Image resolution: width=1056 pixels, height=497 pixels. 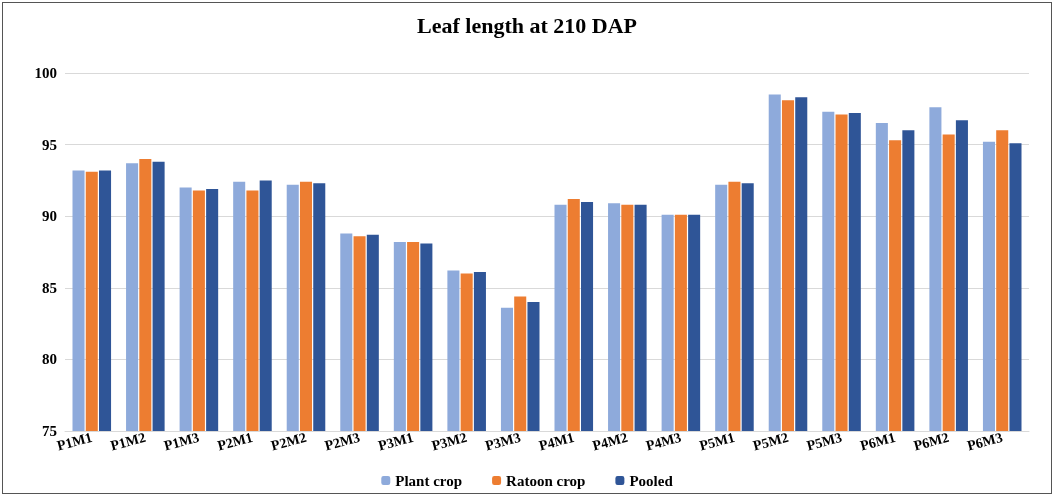 What do you see at coordinates (396, 441) in the screenshot?
I see `x-tick-label: P3M1` at bounding box center [396, 441].